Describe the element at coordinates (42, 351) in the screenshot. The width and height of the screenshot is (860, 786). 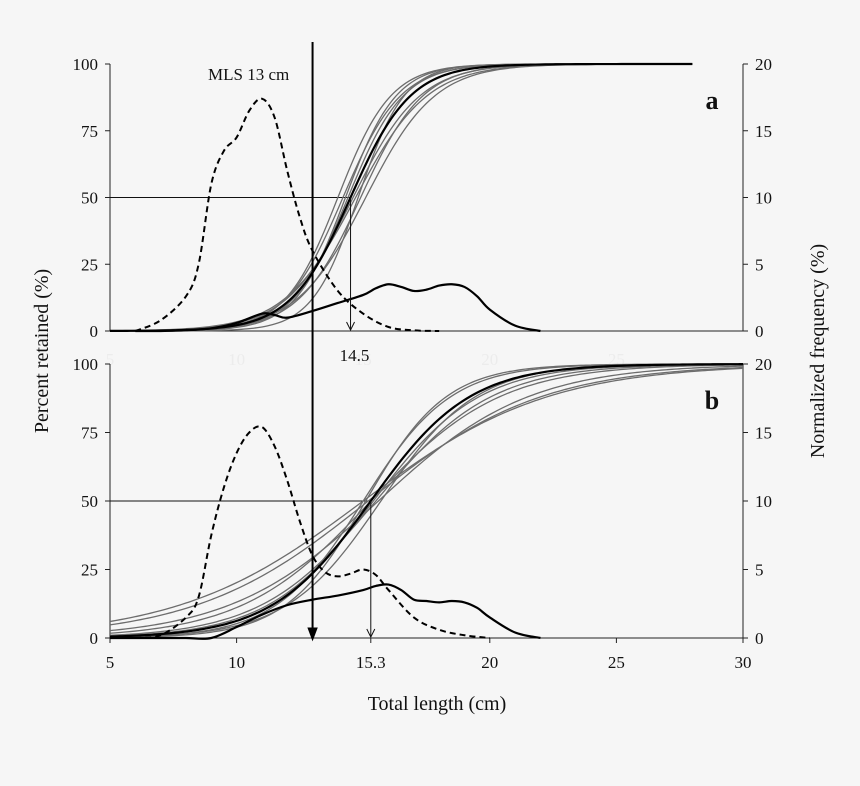
I see `y-axis-left-label: Percent retained (%)` at that location.